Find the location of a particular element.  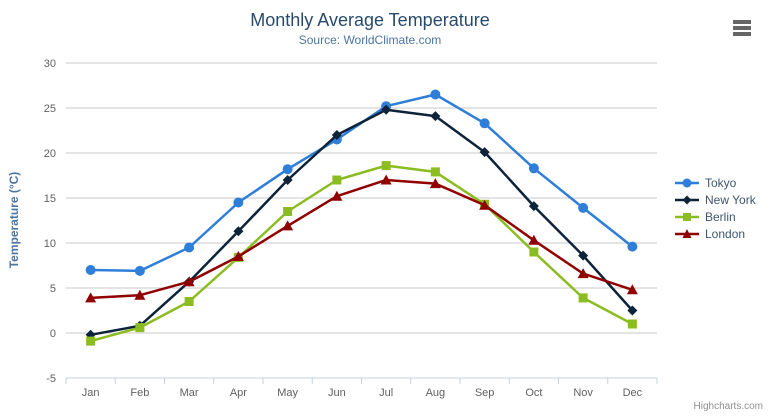

credits-link: Highcharts.com is located at coordinates (728, 406).